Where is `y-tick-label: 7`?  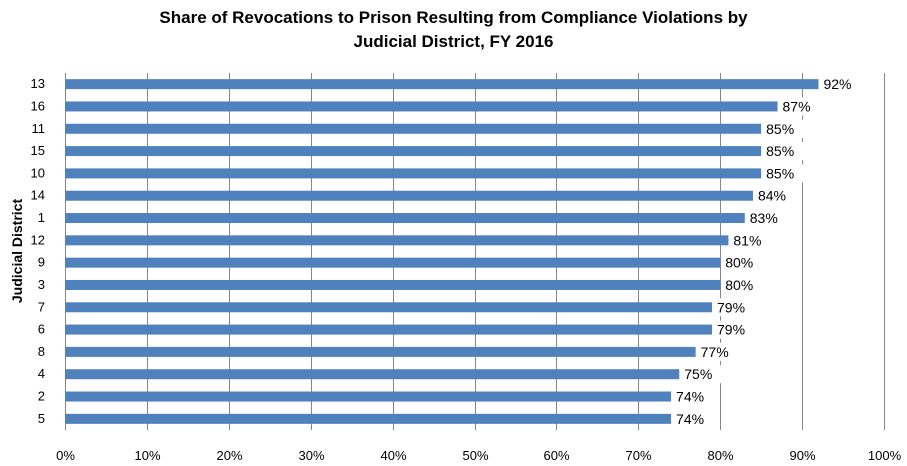 y-tick-label: 7 is located at coordinates (41, 306).